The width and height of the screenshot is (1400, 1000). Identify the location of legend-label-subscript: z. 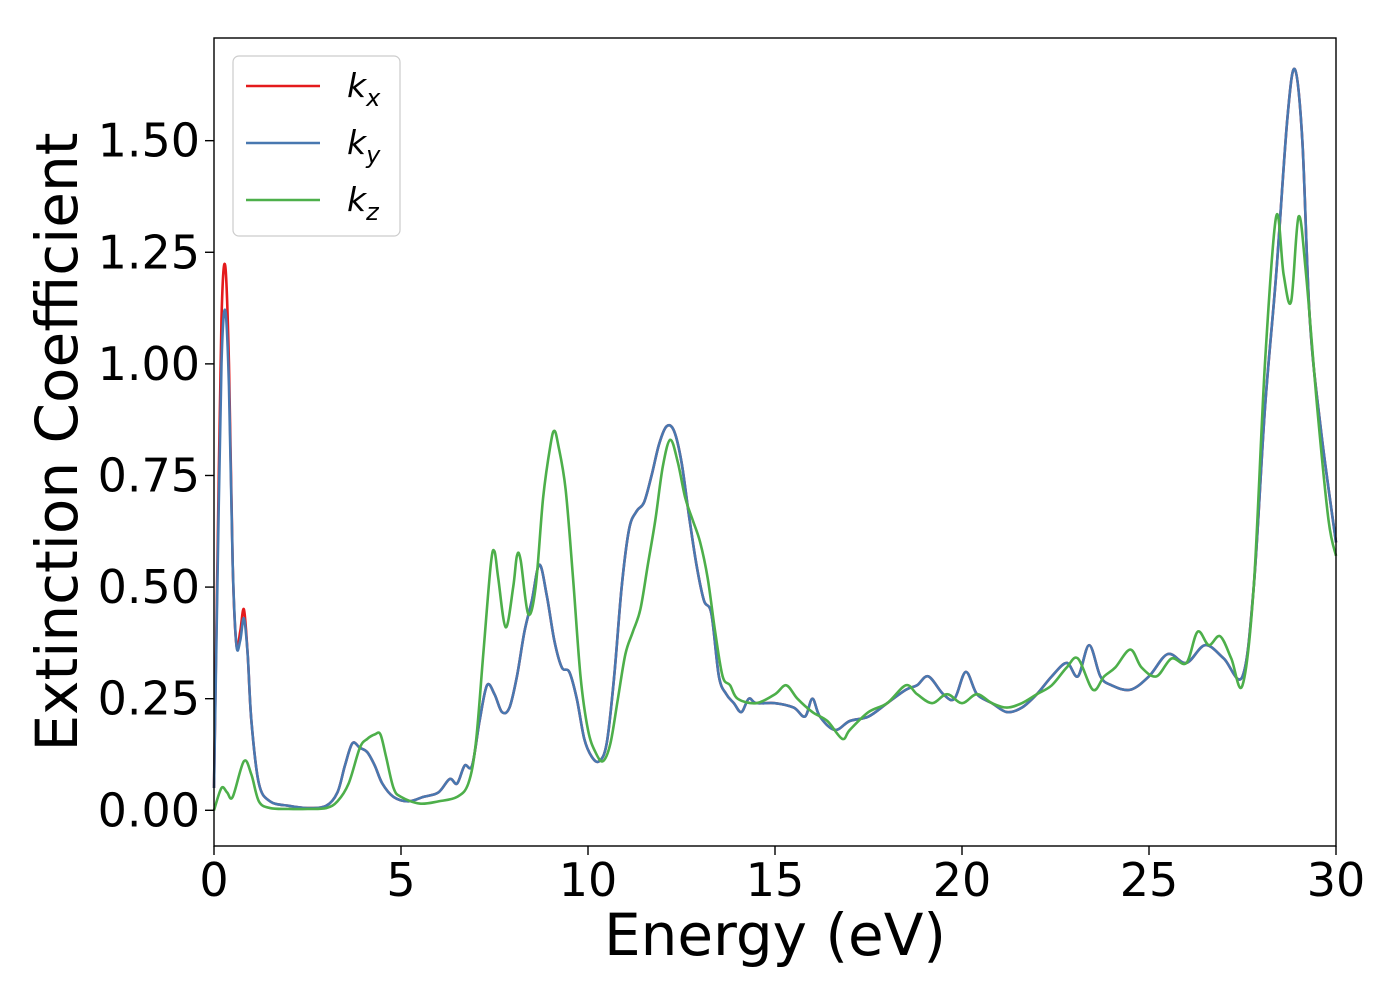
(372, 212).